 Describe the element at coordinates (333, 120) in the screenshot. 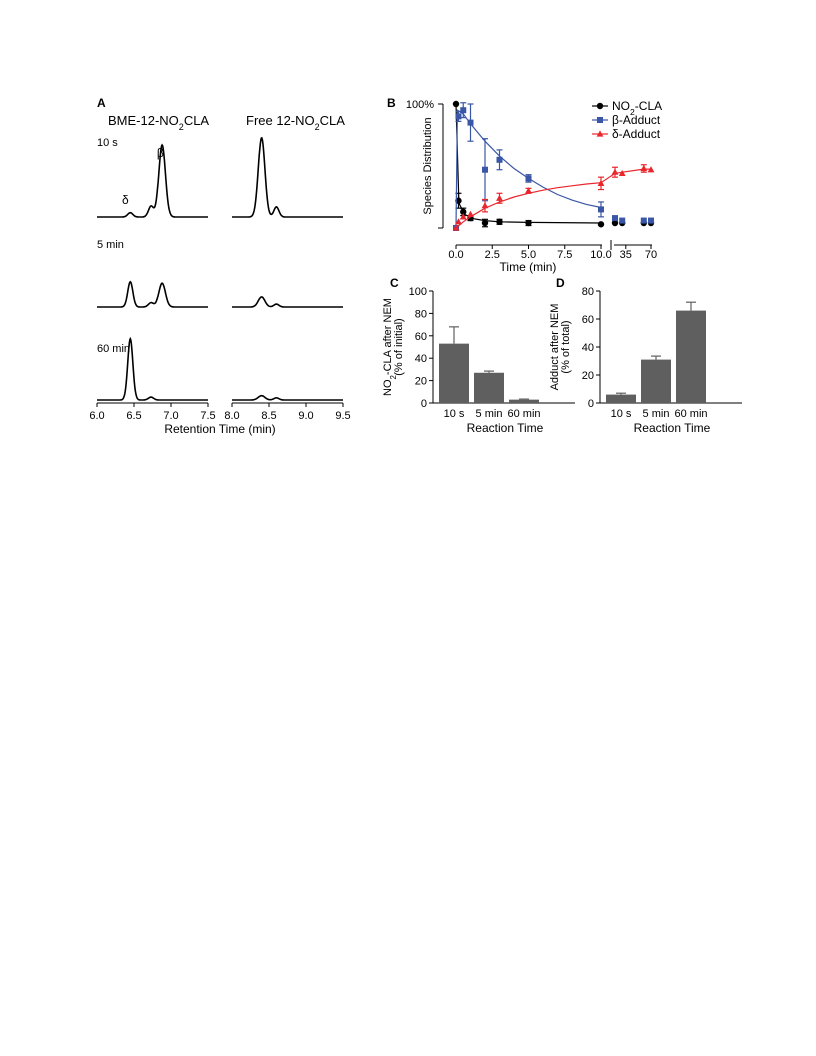

I see `title-right-suffix: CLA` at that location.